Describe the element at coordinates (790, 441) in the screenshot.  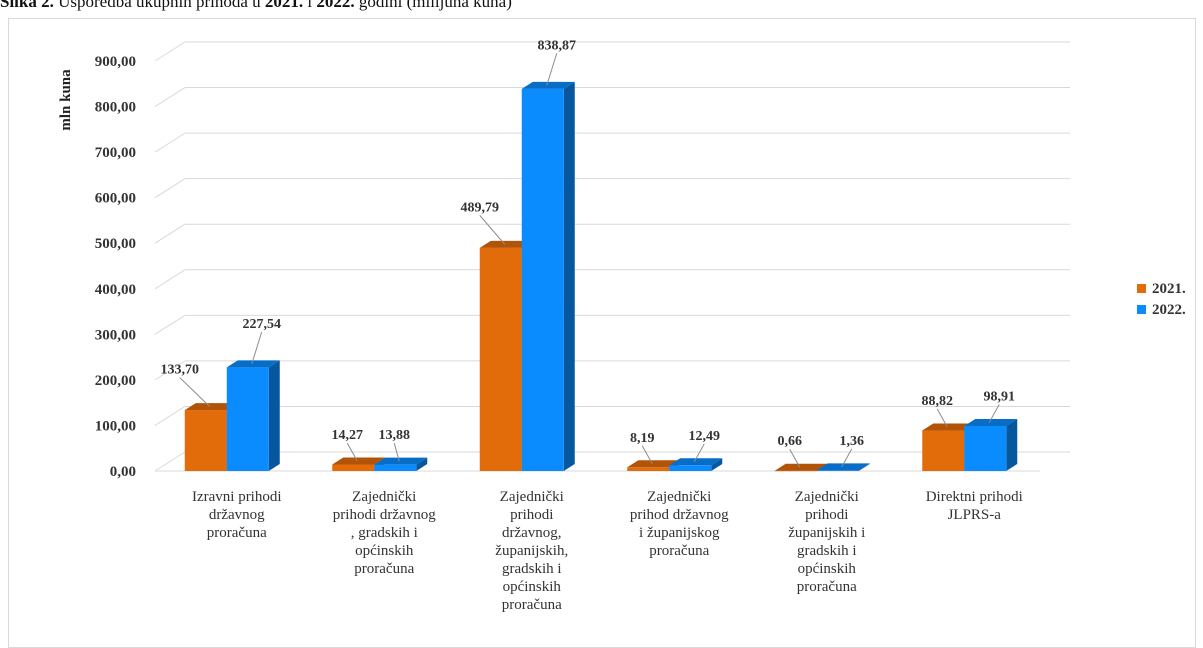
I see `data-label: 0,66` at that location.